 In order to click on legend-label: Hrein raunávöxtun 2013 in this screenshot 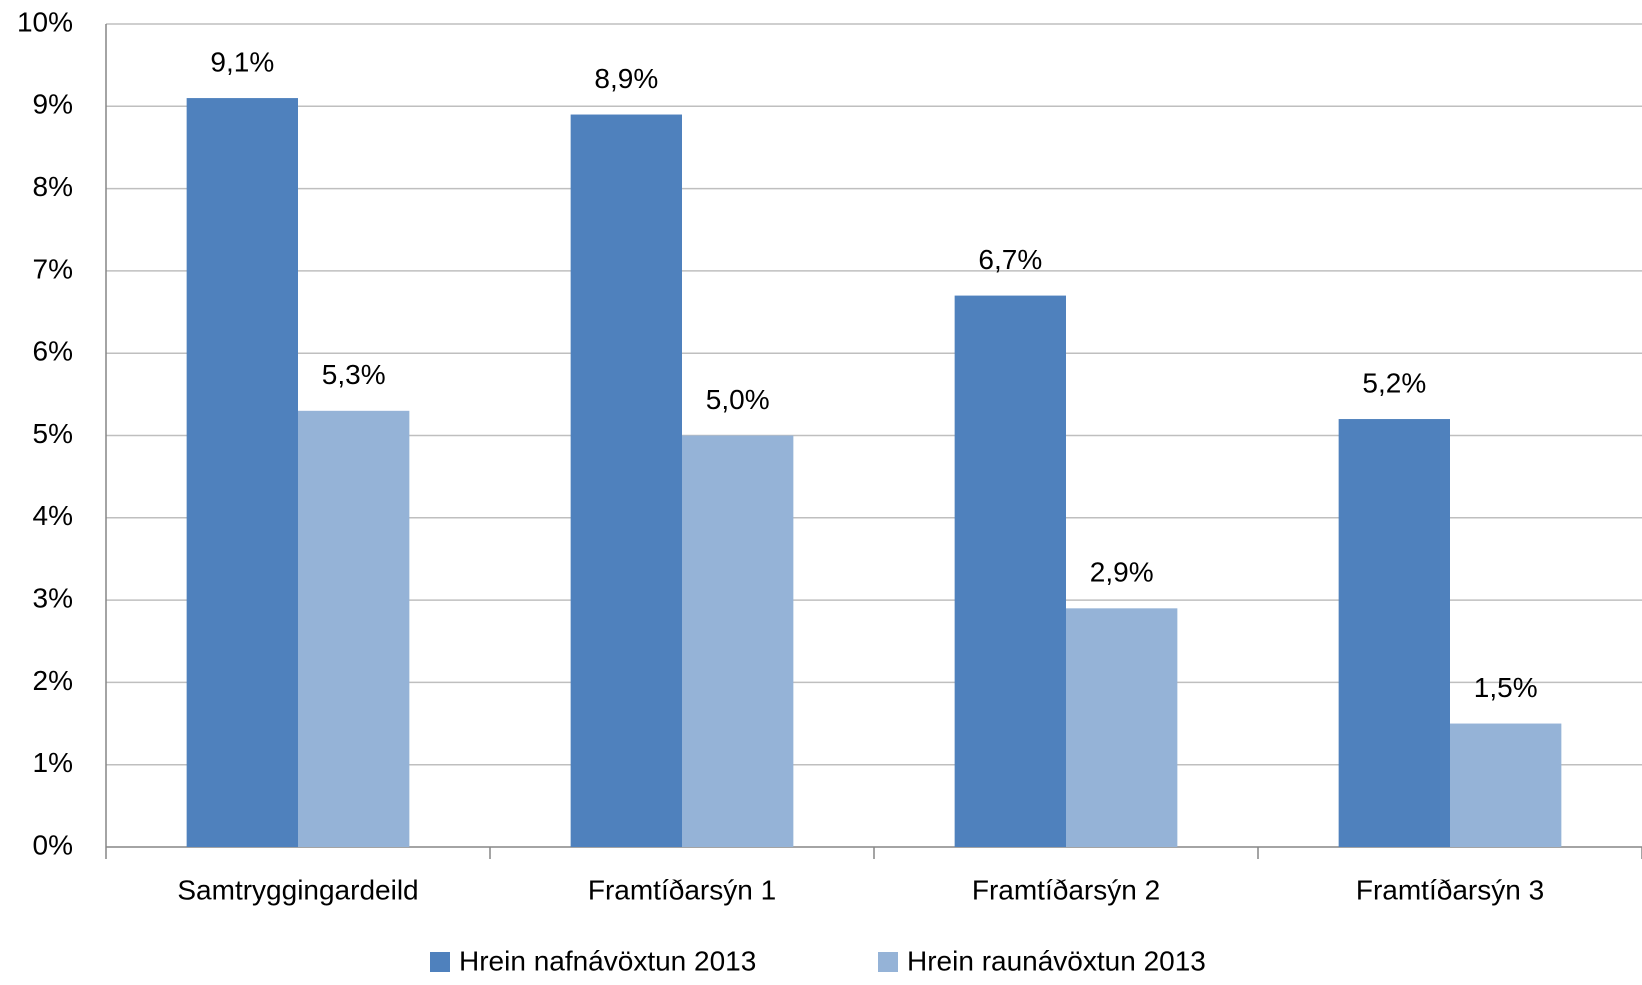, I will do `click(1056, 960)`.